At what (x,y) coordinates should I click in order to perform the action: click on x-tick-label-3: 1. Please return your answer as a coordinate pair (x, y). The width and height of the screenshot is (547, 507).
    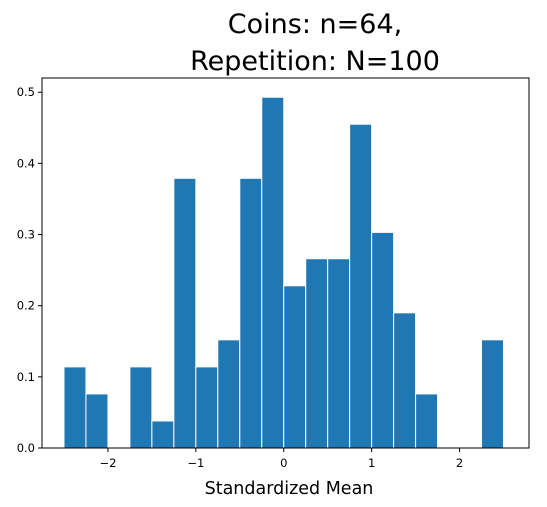
    Looking at the image, I should click on (371, 463).